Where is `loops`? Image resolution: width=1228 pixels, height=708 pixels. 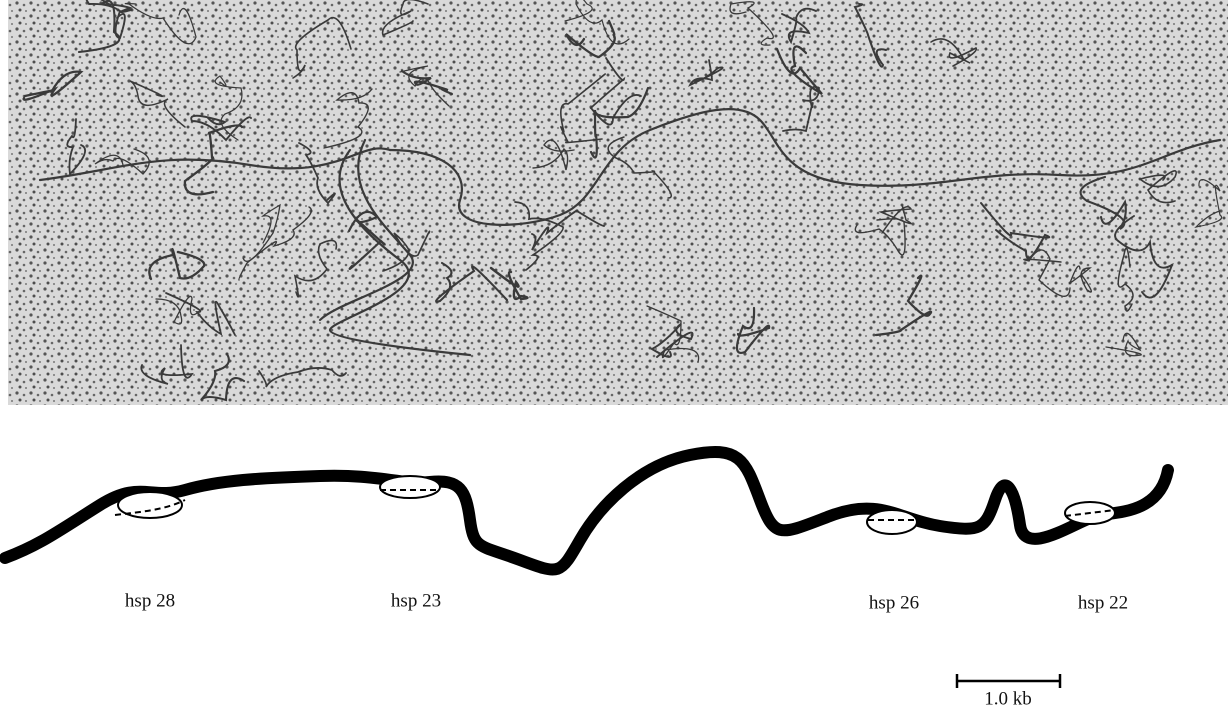 loops is located at coordinates (616, 505).